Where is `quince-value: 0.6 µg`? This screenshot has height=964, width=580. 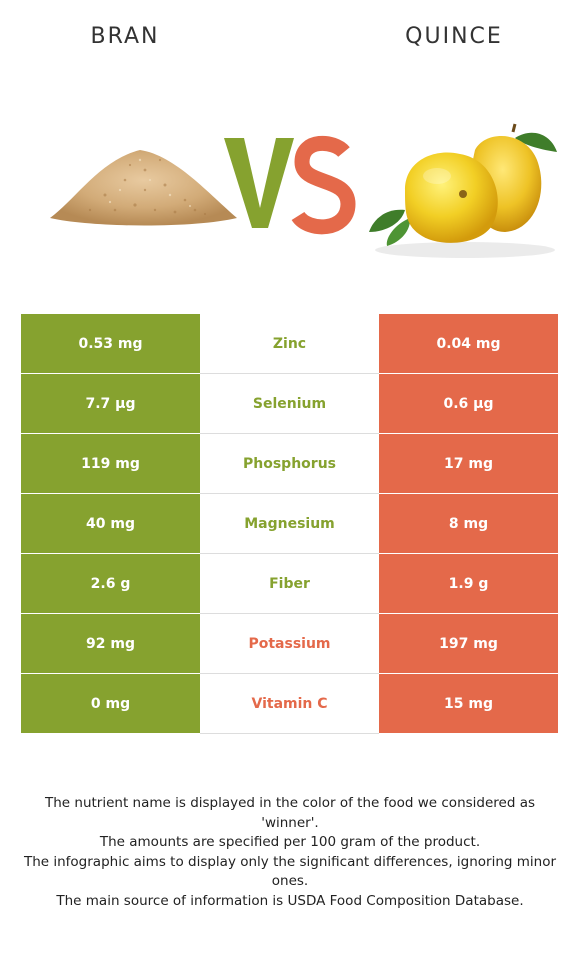
quince-value: 0.6 µg is located at coordinates (468, 404).